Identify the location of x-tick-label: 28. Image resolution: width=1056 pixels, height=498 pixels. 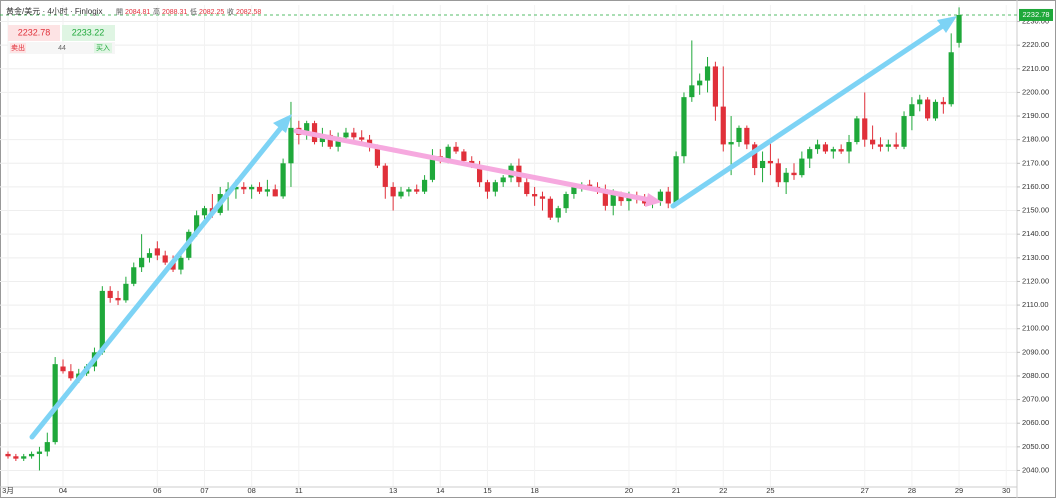
(912, 490).